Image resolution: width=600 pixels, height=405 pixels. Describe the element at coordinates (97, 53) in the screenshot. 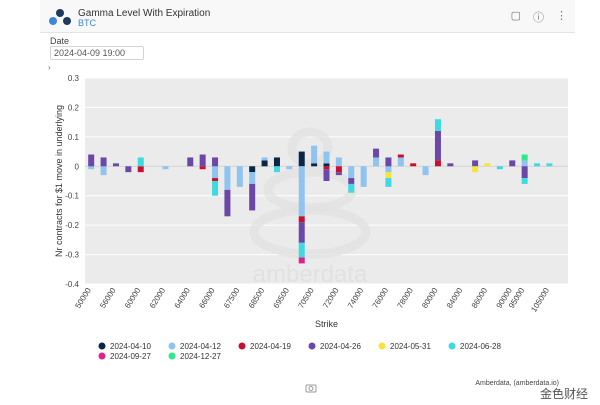

I see `date-input` at that location.